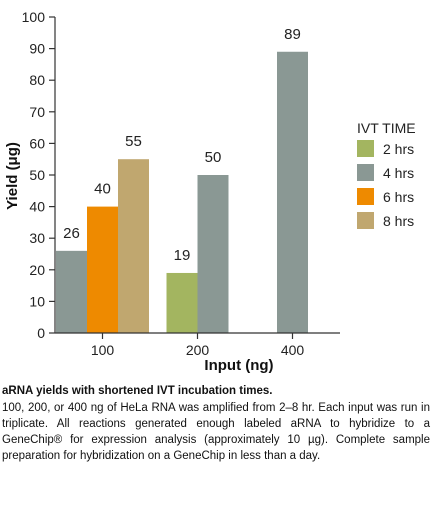 The height and width of the screenshot is (532, 434). What do you see at coordinates (292, 192) in the screenshot?
I see `bar-400-4hrs` at bounding box center [292, 192].